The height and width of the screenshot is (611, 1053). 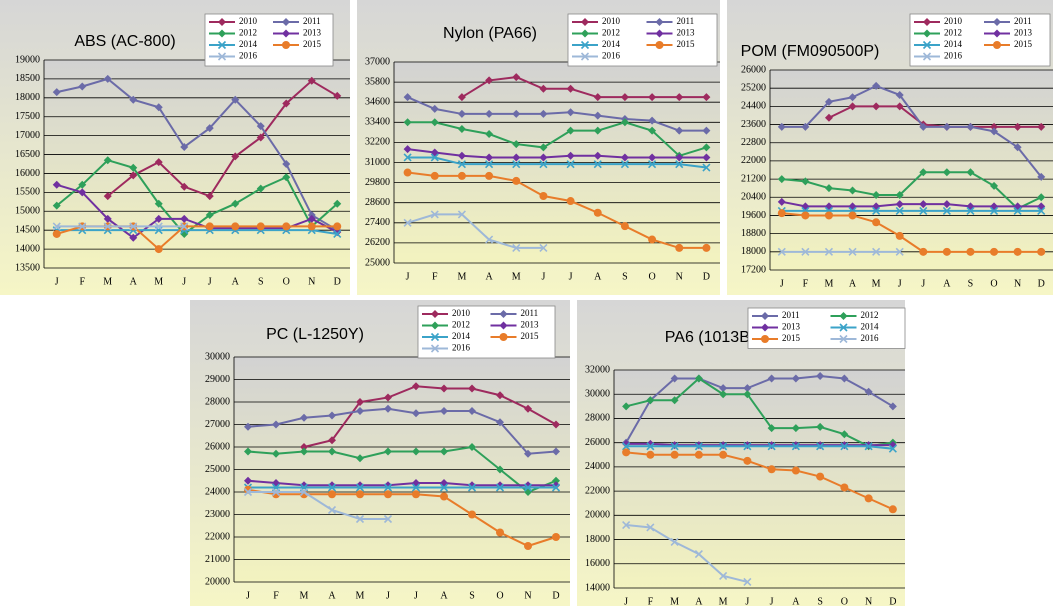 What do you see at coordinates (27, 97) in the screenshot?
I see `y-tick-label: 18000` at bounding box center [27, 97].